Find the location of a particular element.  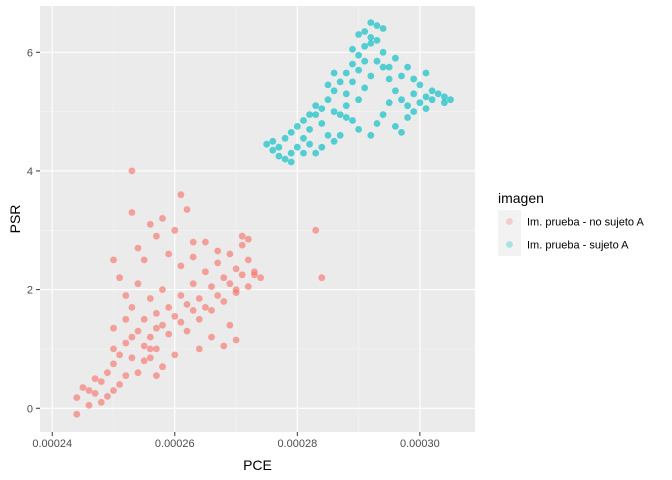

y-axis-ticks: 0 2 4 6 is located at coordinates (33, 231).